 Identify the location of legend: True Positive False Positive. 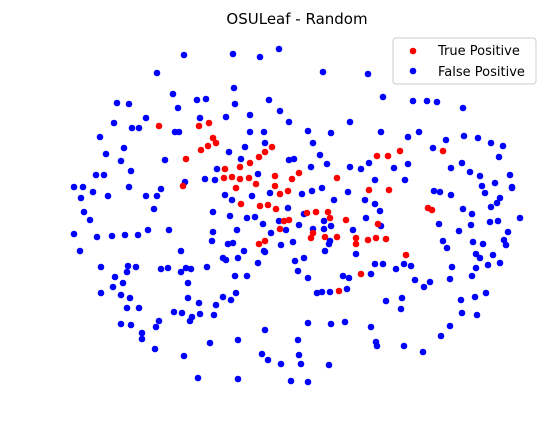
(464, 61).